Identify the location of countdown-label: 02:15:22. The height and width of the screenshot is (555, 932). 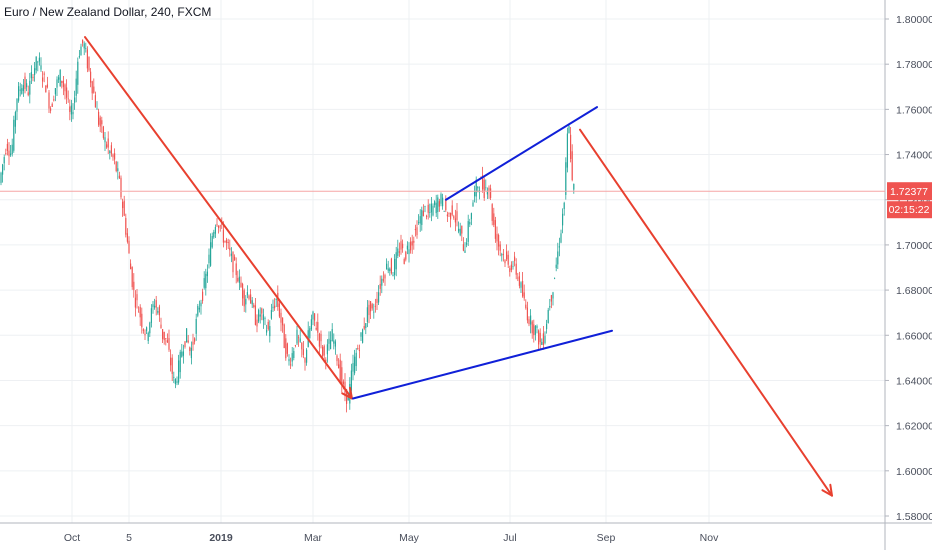
(909, 210).